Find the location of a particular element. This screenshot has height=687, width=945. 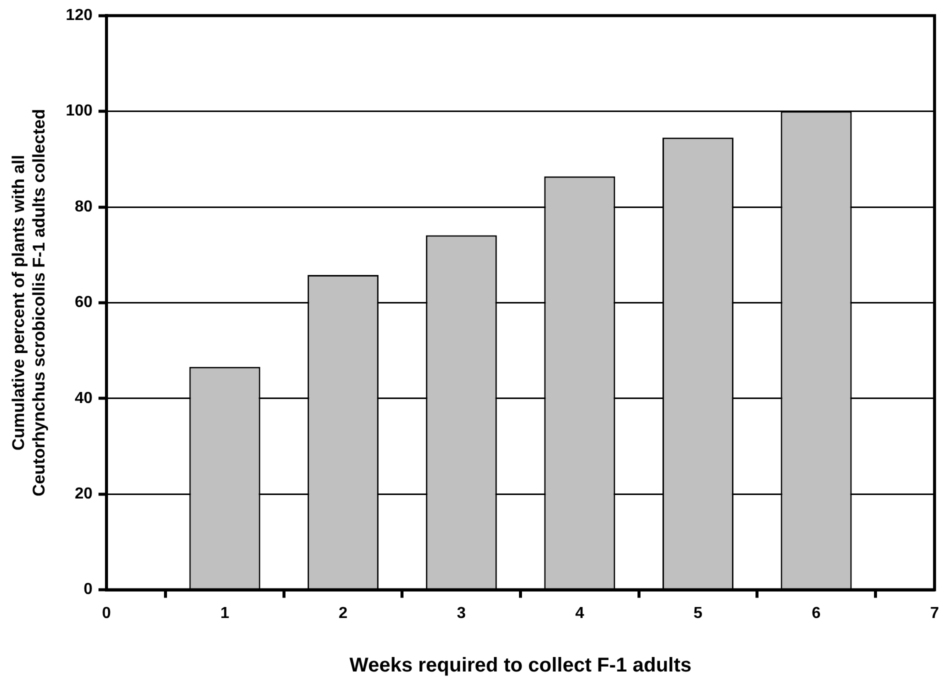

y-tick-label: 0 is located at coordinates (88, 589).